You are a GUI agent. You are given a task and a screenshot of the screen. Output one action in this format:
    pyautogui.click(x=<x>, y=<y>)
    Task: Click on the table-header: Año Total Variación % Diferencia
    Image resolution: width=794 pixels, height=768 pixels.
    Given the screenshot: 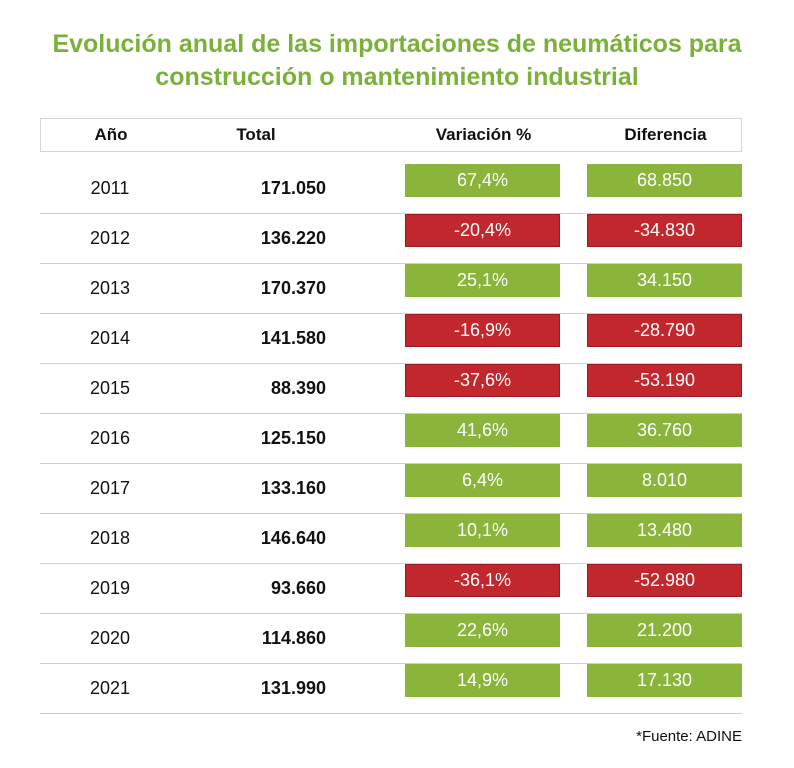 What is the action you would take?
    pyautogui.click(x=391, y=135)
    